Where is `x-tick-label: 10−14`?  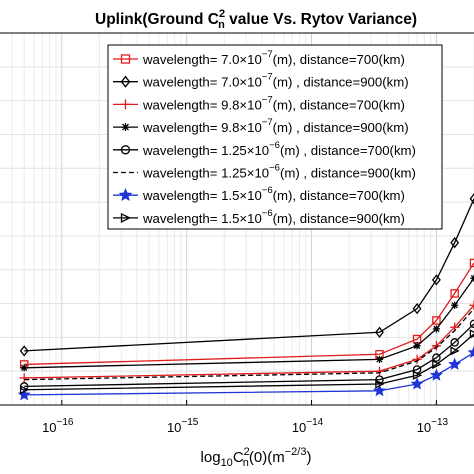
x-tick-label: 10−14 is located at coordinates (308, 426).